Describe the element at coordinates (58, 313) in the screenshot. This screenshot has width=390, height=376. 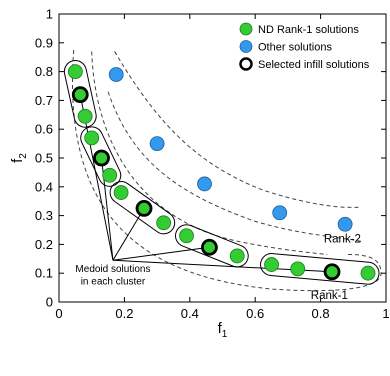
I see `x-tick-label: 0` at that location.